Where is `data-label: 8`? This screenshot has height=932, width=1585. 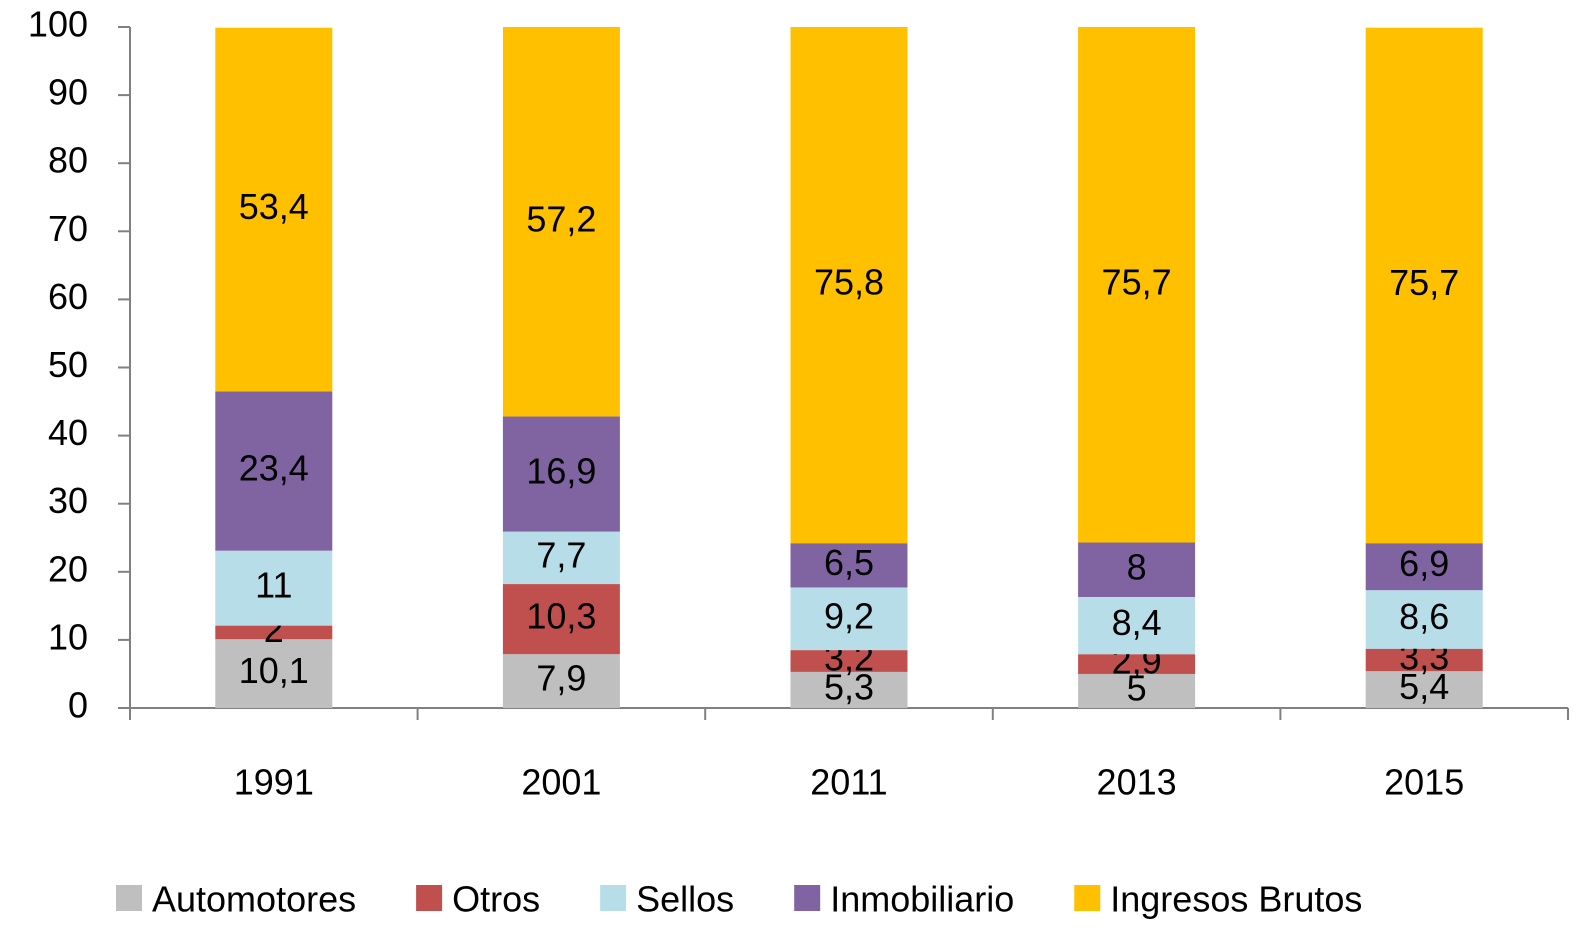 data-label: 8 is located at coordinates (1137, 566).